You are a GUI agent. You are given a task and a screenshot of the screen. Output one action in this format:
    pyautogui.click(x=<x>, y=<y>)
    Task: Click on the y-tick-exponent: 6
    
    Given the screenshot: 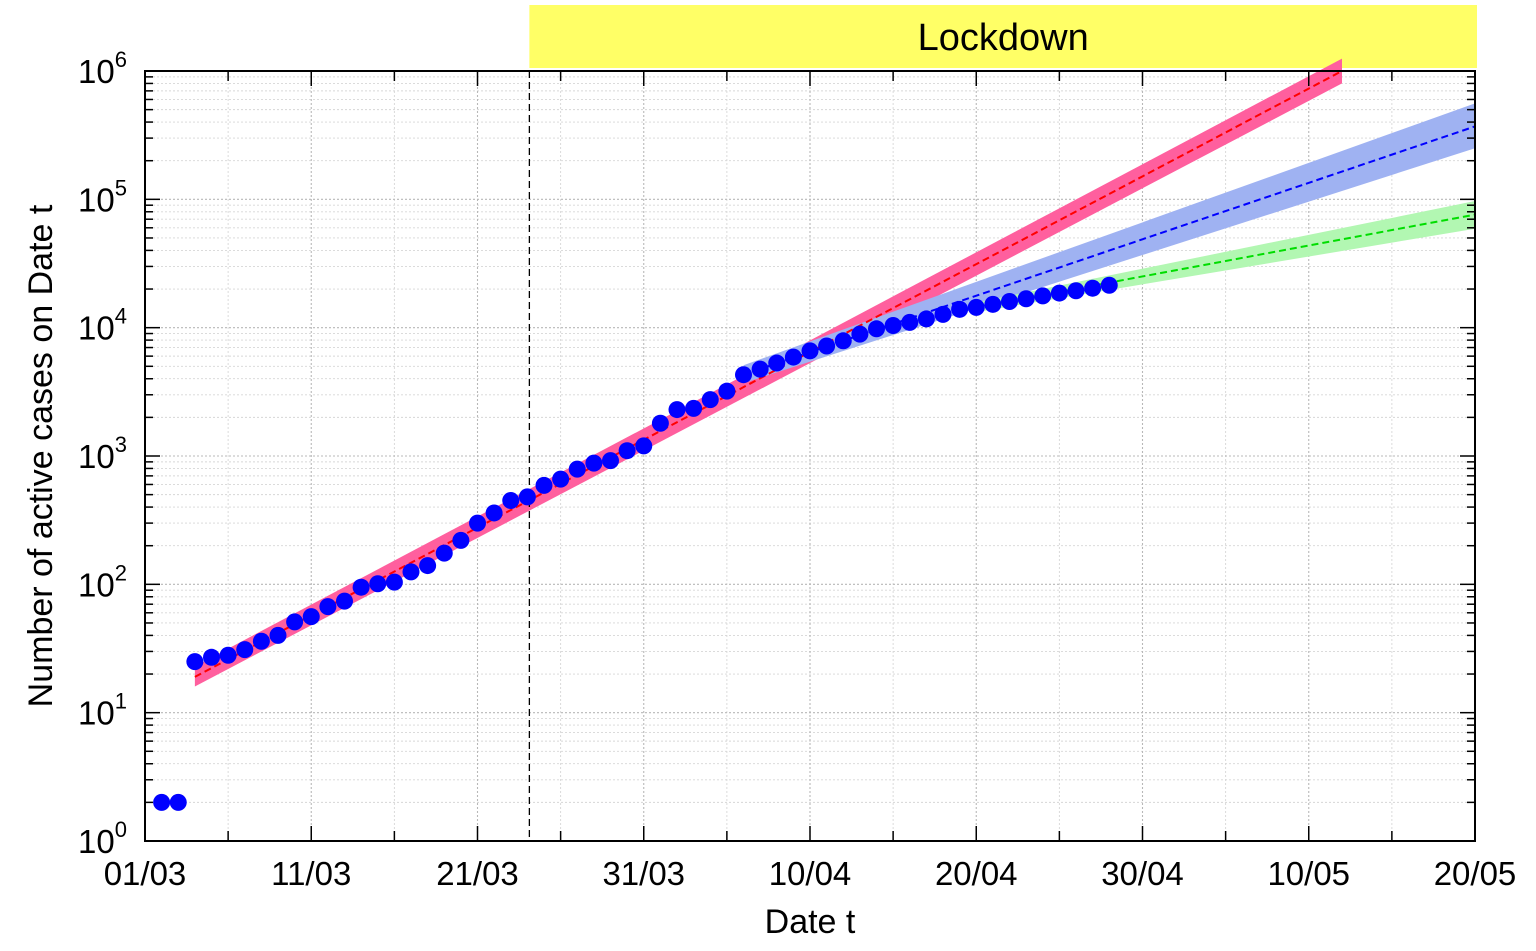 What is the action you would take?
    pyautogui.click(x=121, y=59)
    